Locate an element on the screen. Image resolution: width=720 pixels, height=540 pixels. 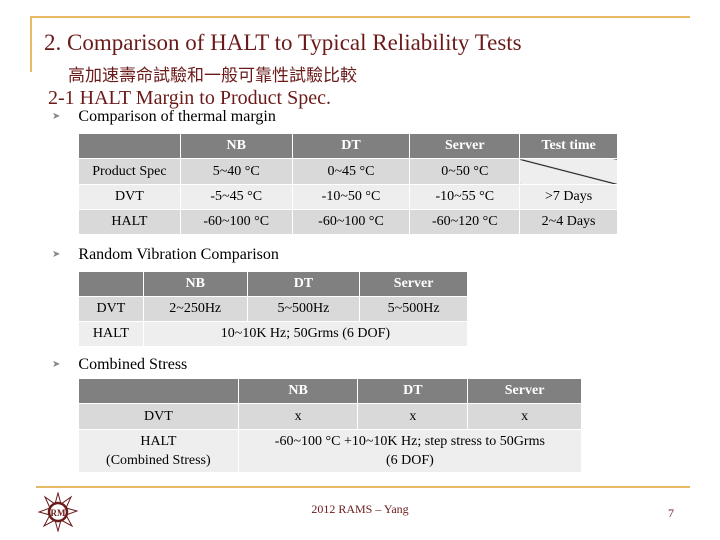
table-cell: >7 Days is located at coordinates (568, 197).